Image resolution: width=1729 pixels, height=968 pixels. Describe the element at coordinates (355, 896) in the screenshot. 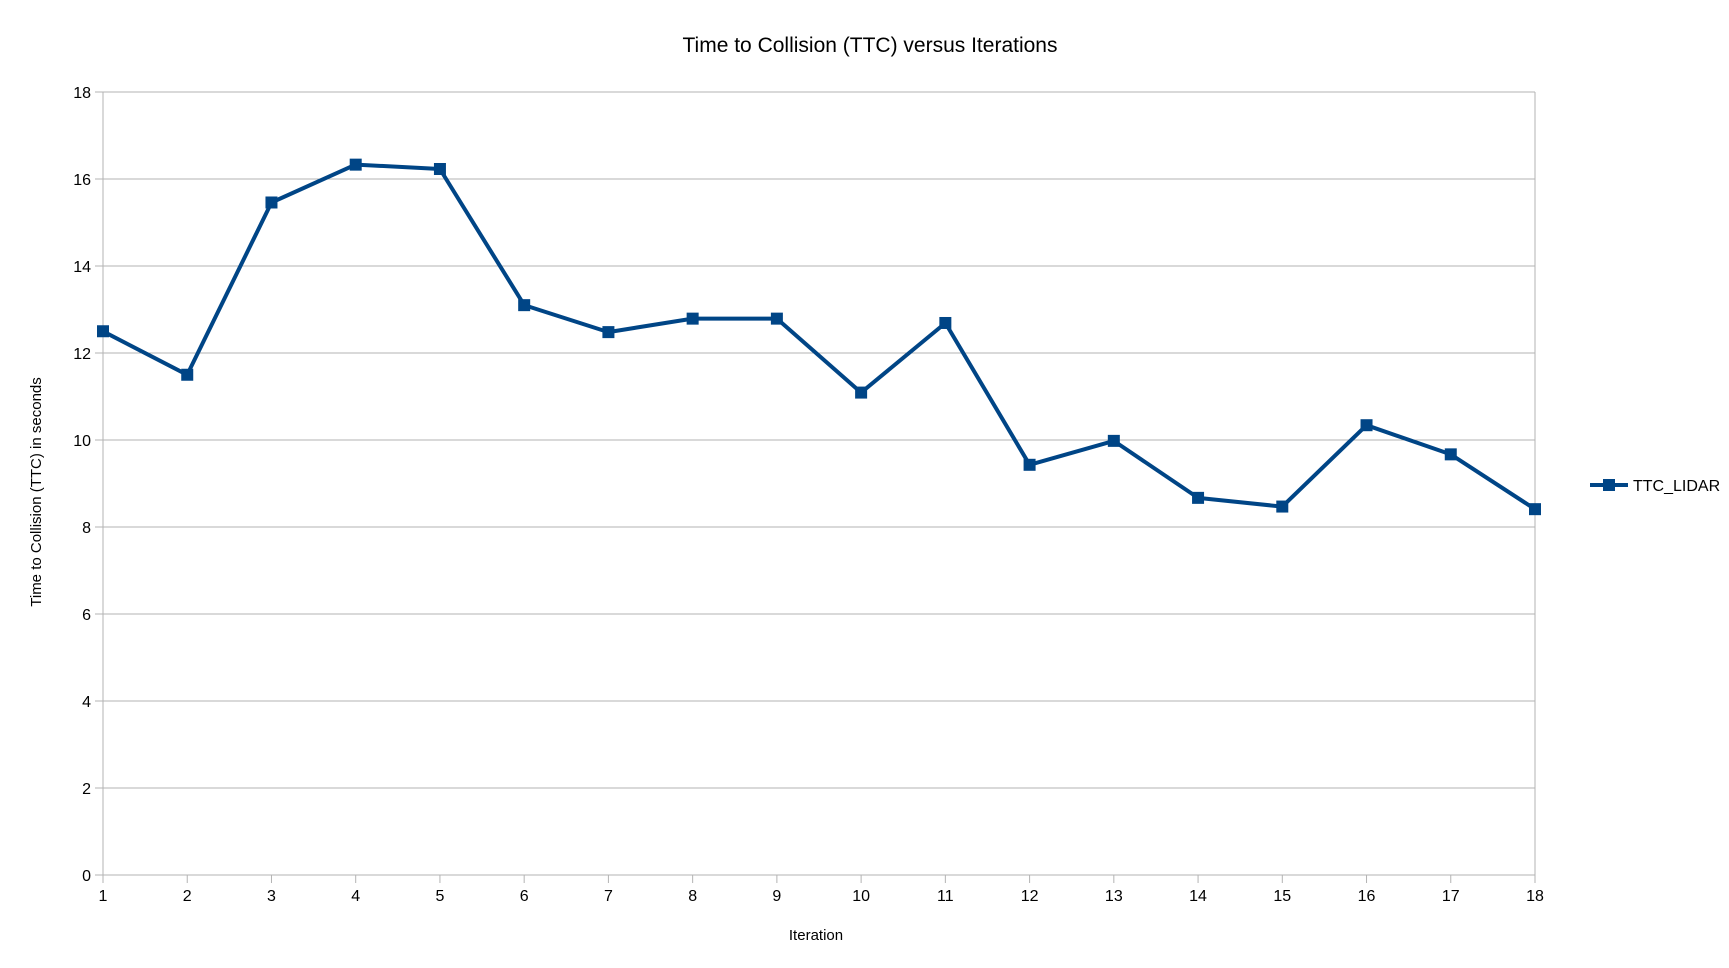

I see `x-tick-label: 4` at that location.